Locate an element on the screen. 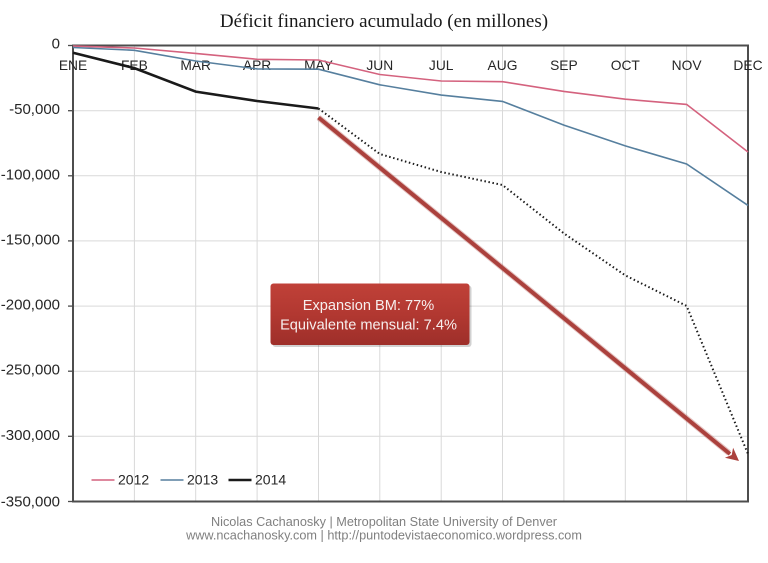  svg-text: 2014 is located at coordinates (270, 480).